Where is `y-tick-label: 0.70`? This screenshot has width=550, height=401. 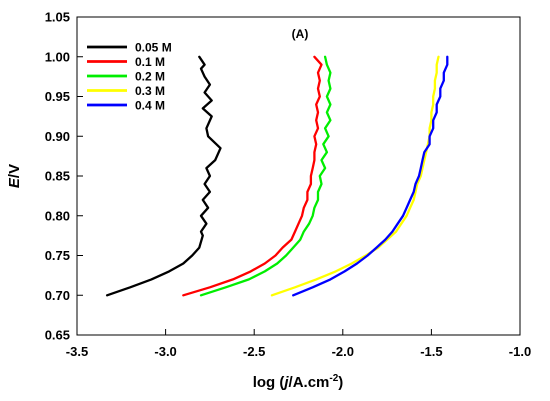
y-tick-label: 0.70 is located at coordinates (57, 295).